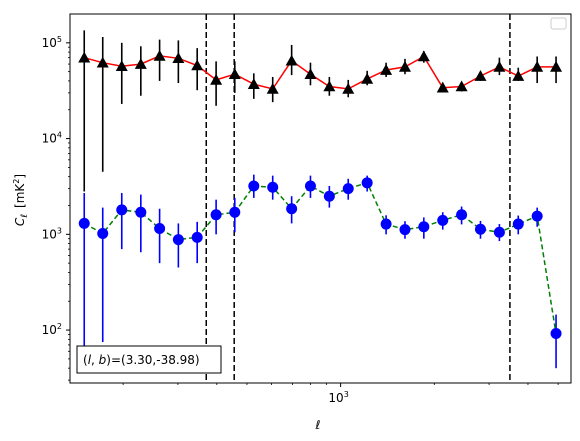 This screenshot has width=580, height=441. What do you see at coordinates (21, 200) in the screenshot?
I see `y-axis-label: Cℓ[mK2]` at bounding box center [21, 200].